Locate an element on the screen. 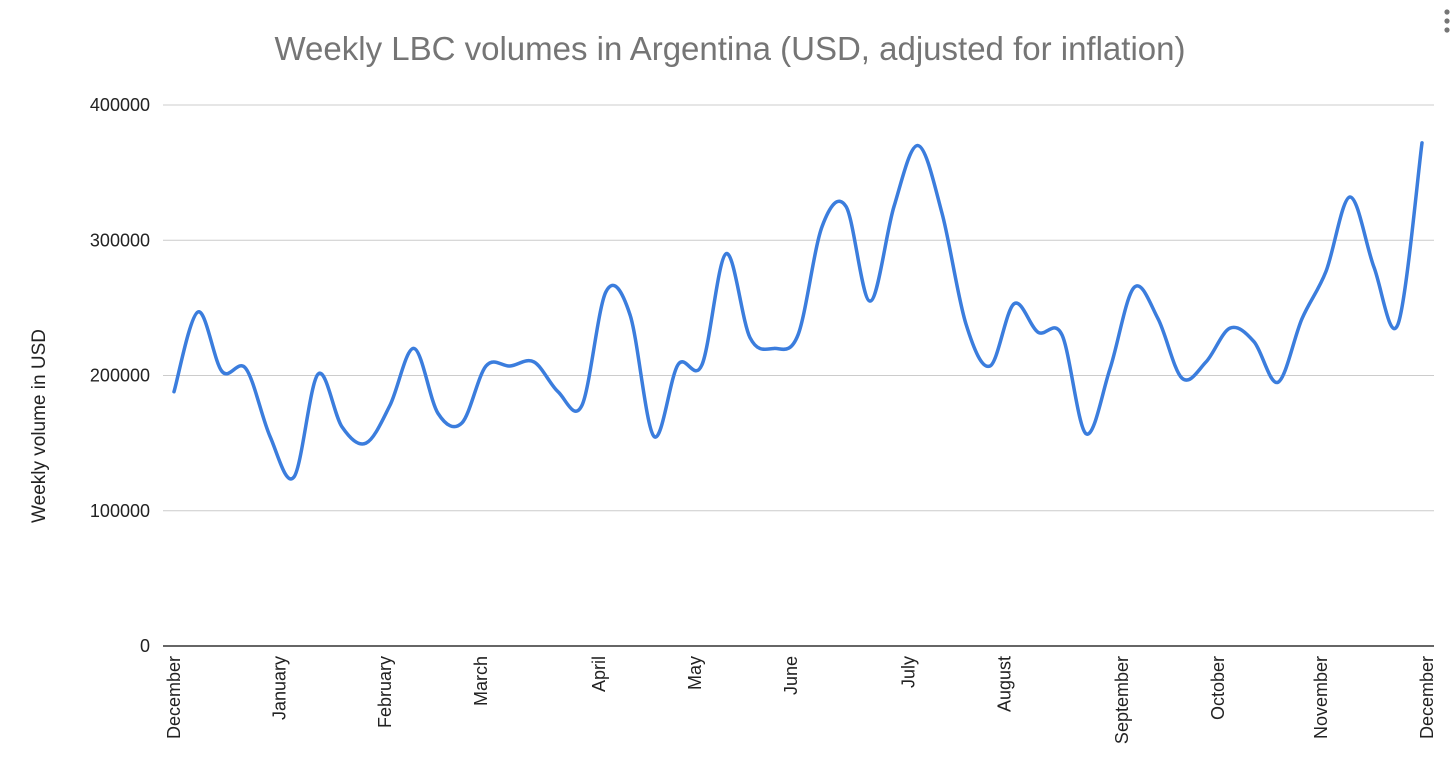  y-tick-labels: 0 100000 200000 300000 400000 is located at coordinates (120, 375).